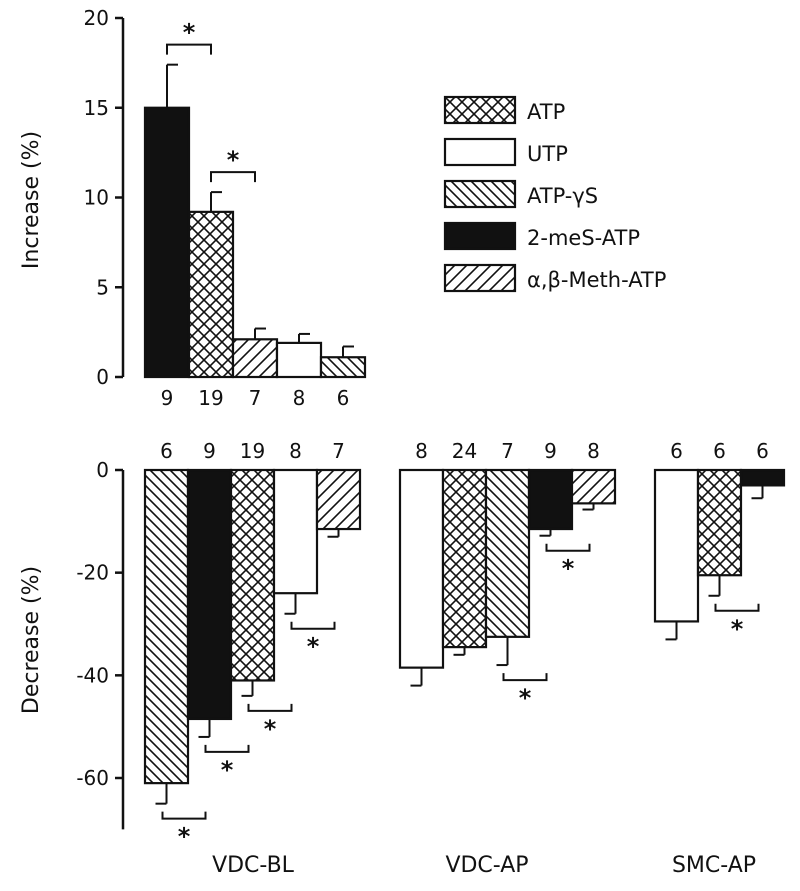 This screenshot has height=891, width=800. I want to click on group-vdc-ap: 8 24 7 9 8 * *, so click(507, 575).